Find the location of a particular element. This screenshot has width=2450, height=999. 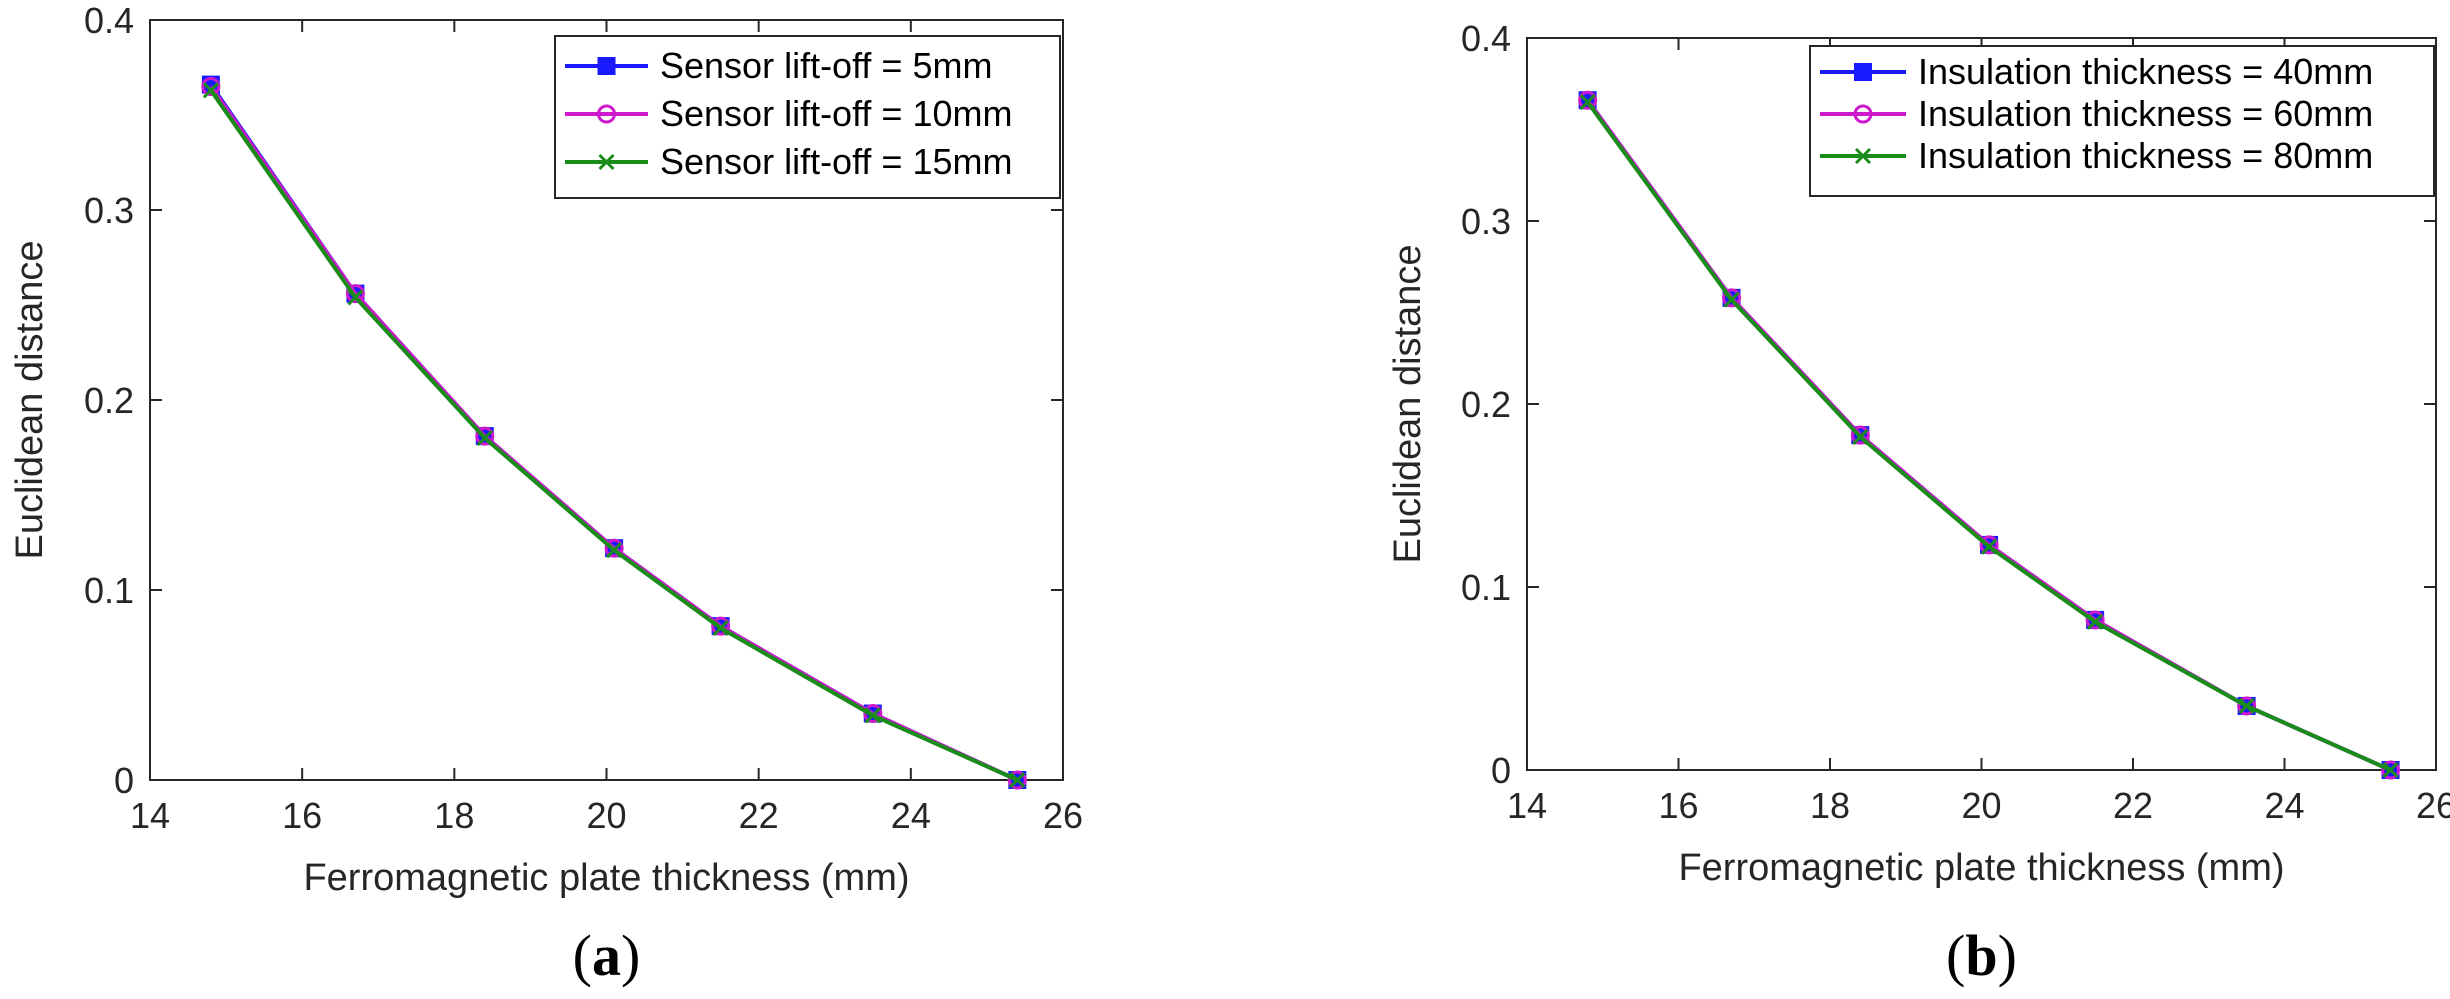

legend-entry: Insulation thickness = 40mm is located at coordinates (2096, 71).